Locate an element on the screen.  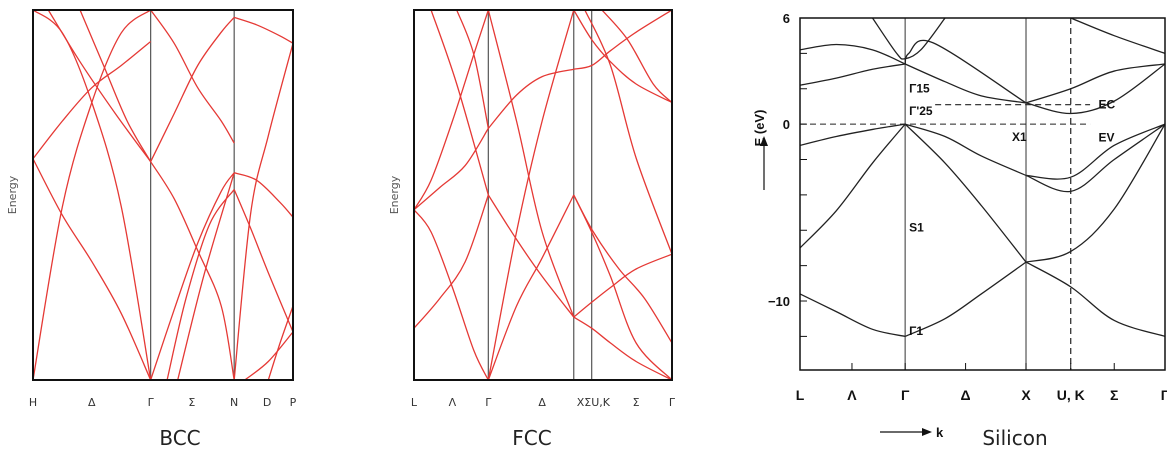
y-tick-label: −10 is located at coordinates (779, 301).